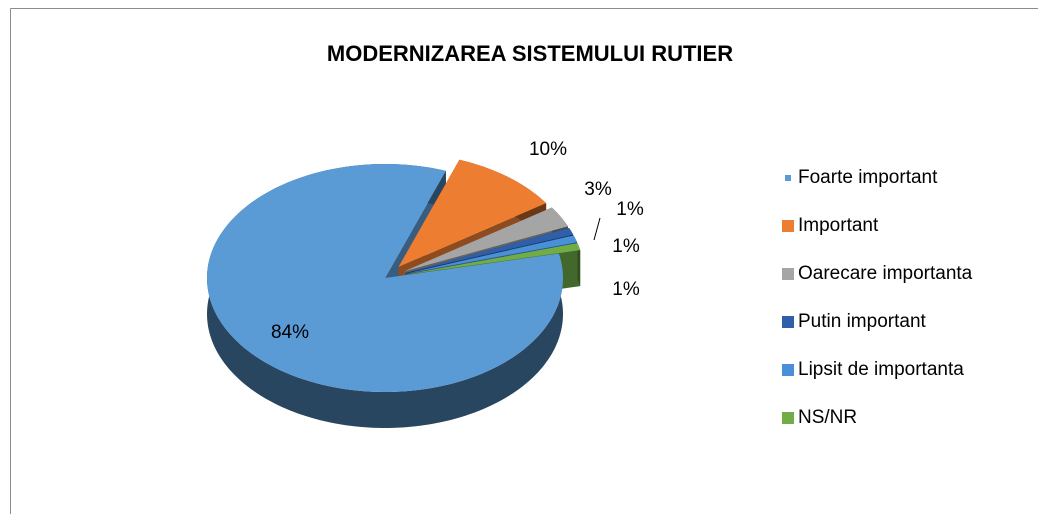  Describe the element at coordinates (868, 177) in the screenshot. I see `legend-label: Foarte important` at that location.